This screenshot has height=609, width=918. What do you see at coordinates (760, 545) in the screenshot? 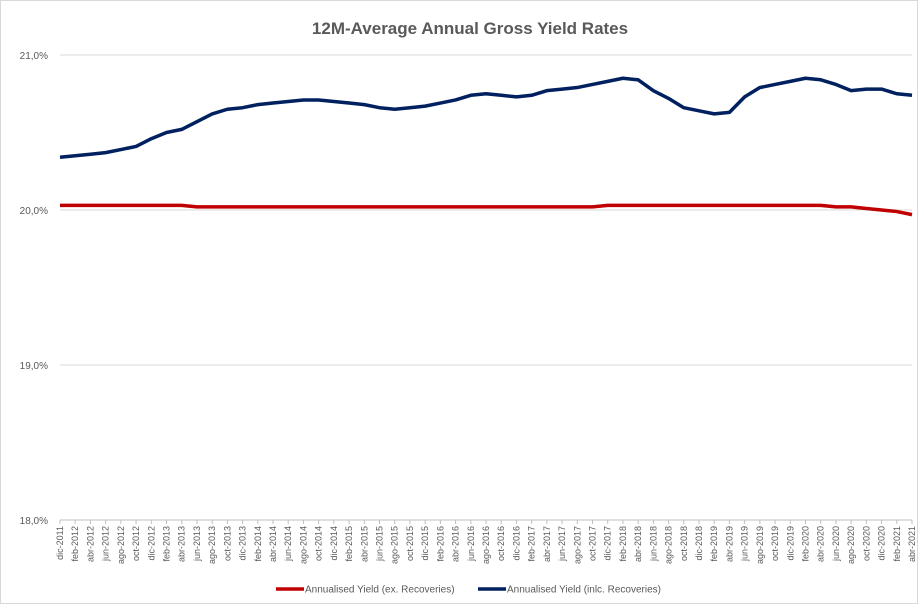
I see `x-tick-label: ago-2019` at bounding box center [760, 545].